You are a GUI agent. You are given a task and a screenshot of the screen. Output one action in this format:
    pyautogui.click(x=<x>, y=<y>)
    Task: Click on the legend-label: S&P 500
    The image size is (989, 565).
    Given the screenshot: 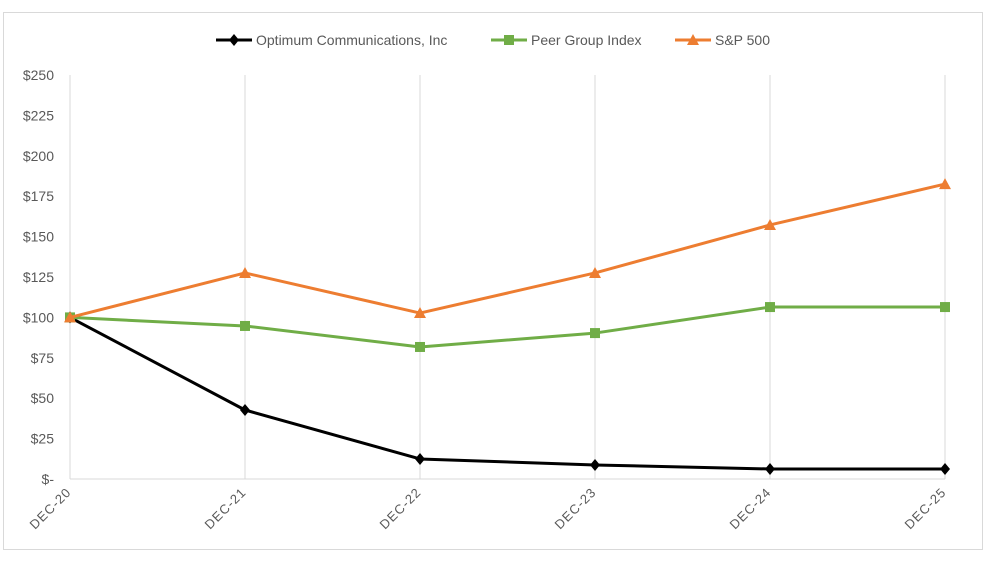 What is the action you would take?
    pyautogui.click(x=742, y=40)
    